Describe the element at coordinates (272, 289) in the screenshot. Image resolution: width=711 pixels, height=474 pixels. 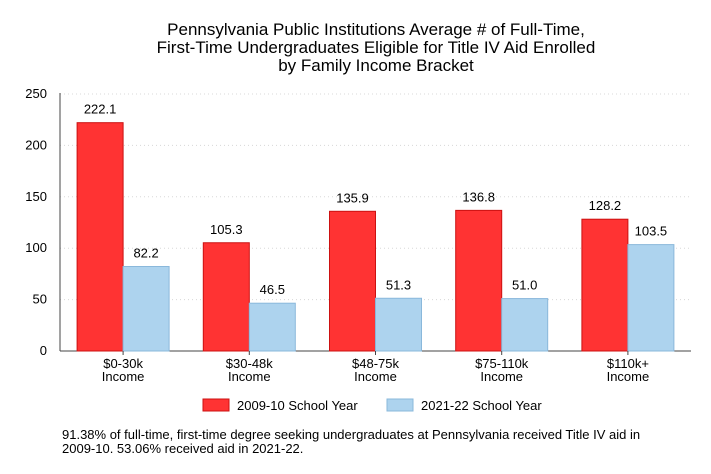
I see `data-label: 46.5` at that location.